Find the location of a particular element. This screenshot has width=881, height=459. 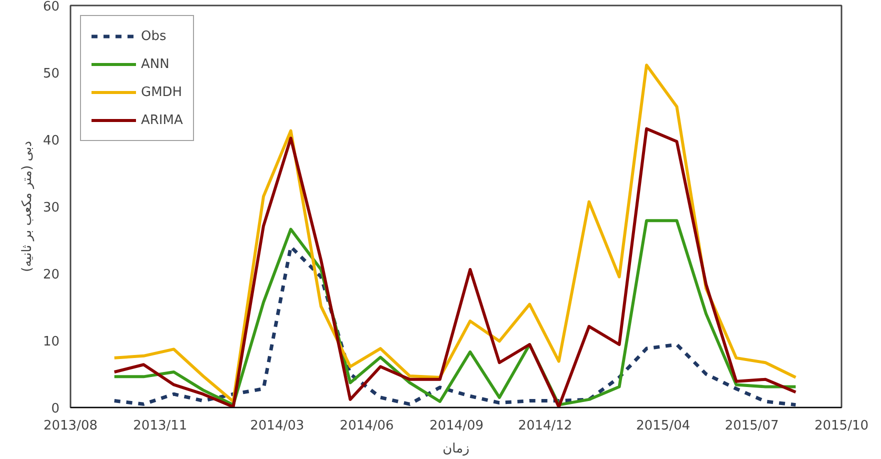

x-tick-label: 2013/08 is located at coordinates (70, 426).